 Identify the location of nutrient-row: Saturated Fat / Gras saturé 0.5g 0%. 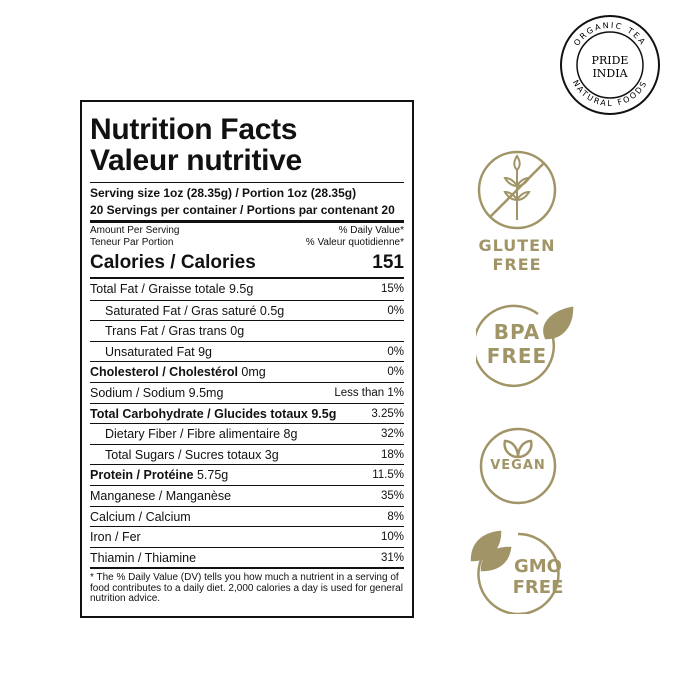
(247, 310).